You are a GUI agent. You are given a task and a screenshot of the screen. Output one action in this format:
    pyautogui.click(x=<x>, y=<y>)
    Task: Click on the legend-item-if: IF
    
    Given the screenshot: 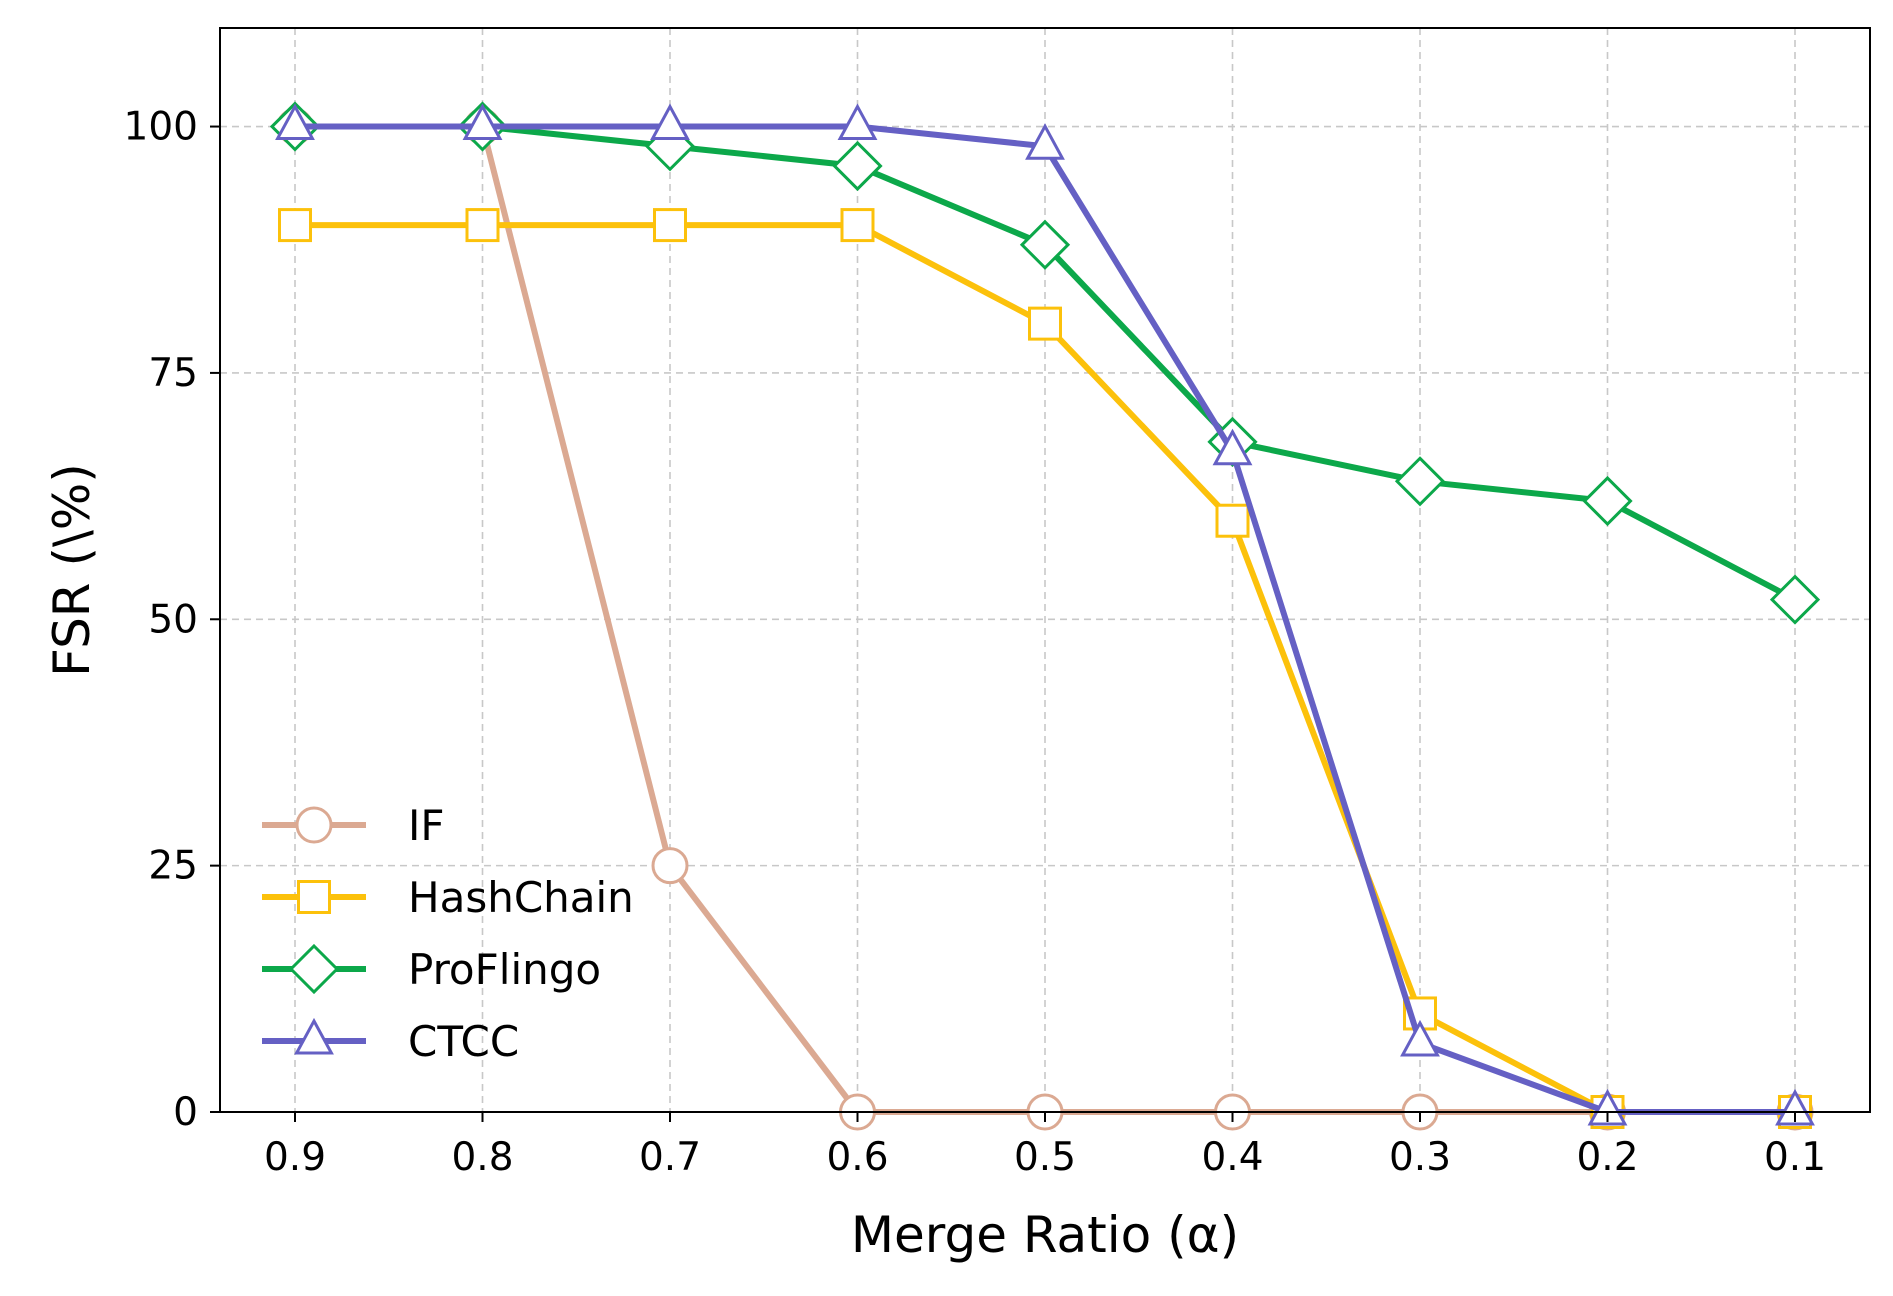 What is the action you would take?
    pyautogui.click(x=353, y=825)
    